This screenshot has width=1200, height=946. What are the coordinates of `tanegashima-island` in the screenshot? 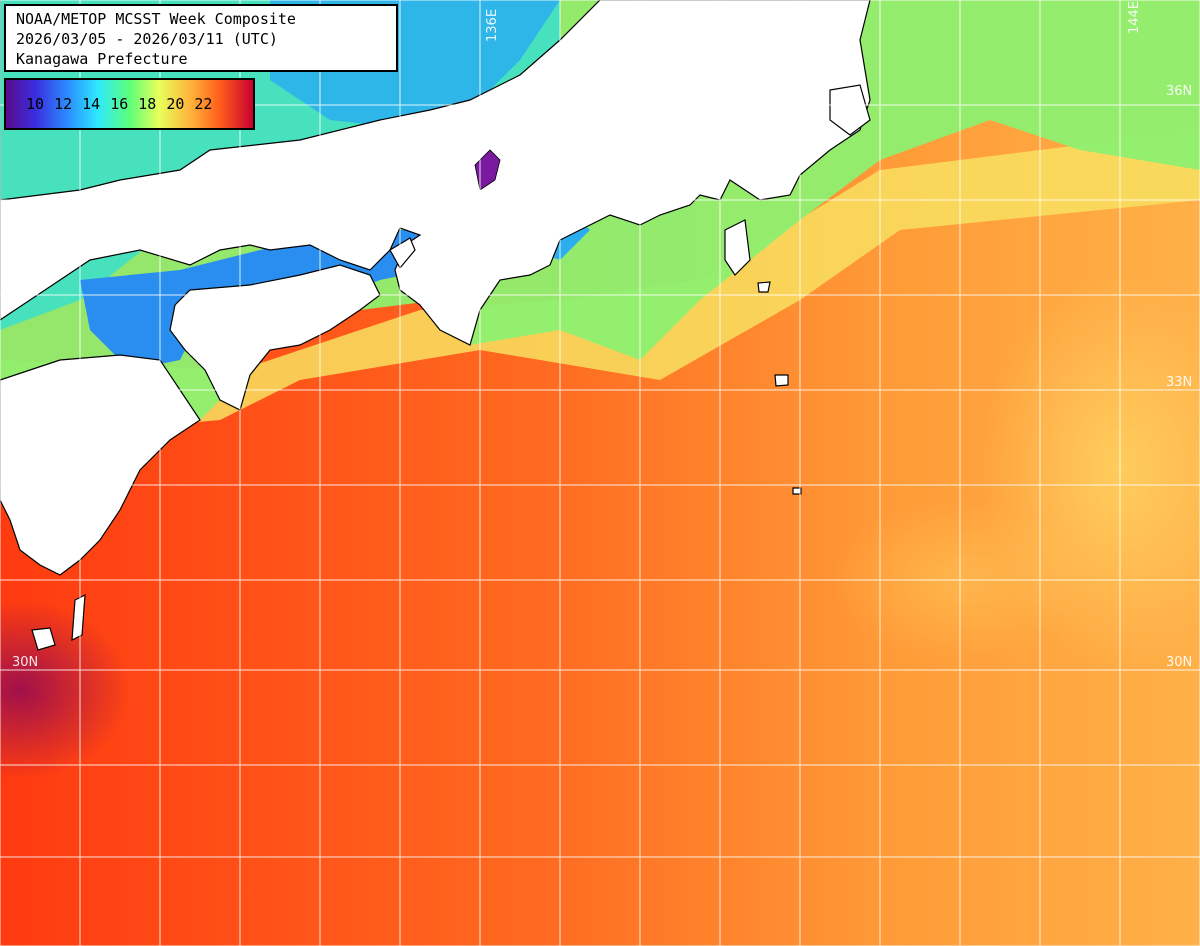 It's located at (78, 617).